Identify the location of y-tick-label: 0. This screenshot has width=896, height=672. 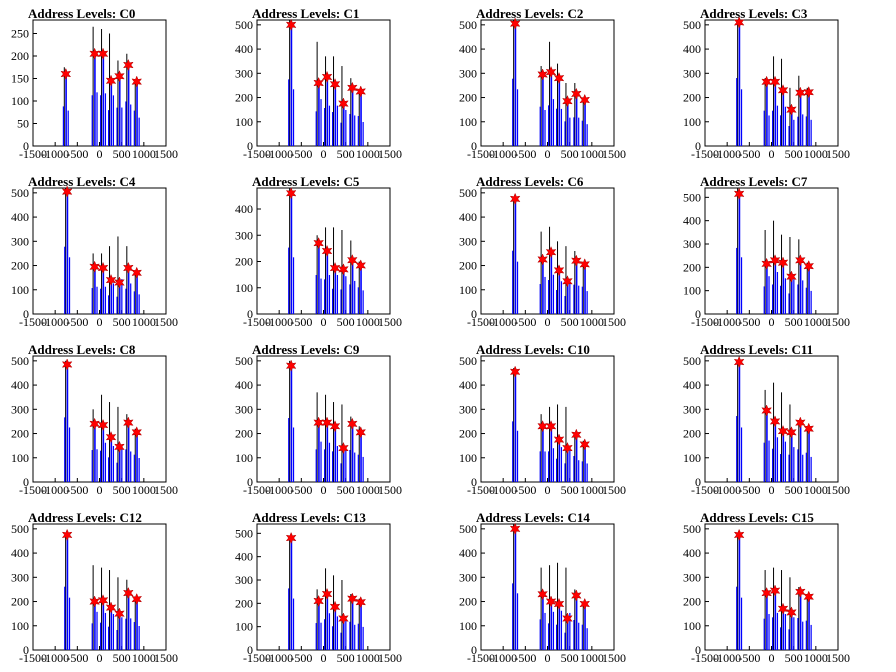
(250, 482).